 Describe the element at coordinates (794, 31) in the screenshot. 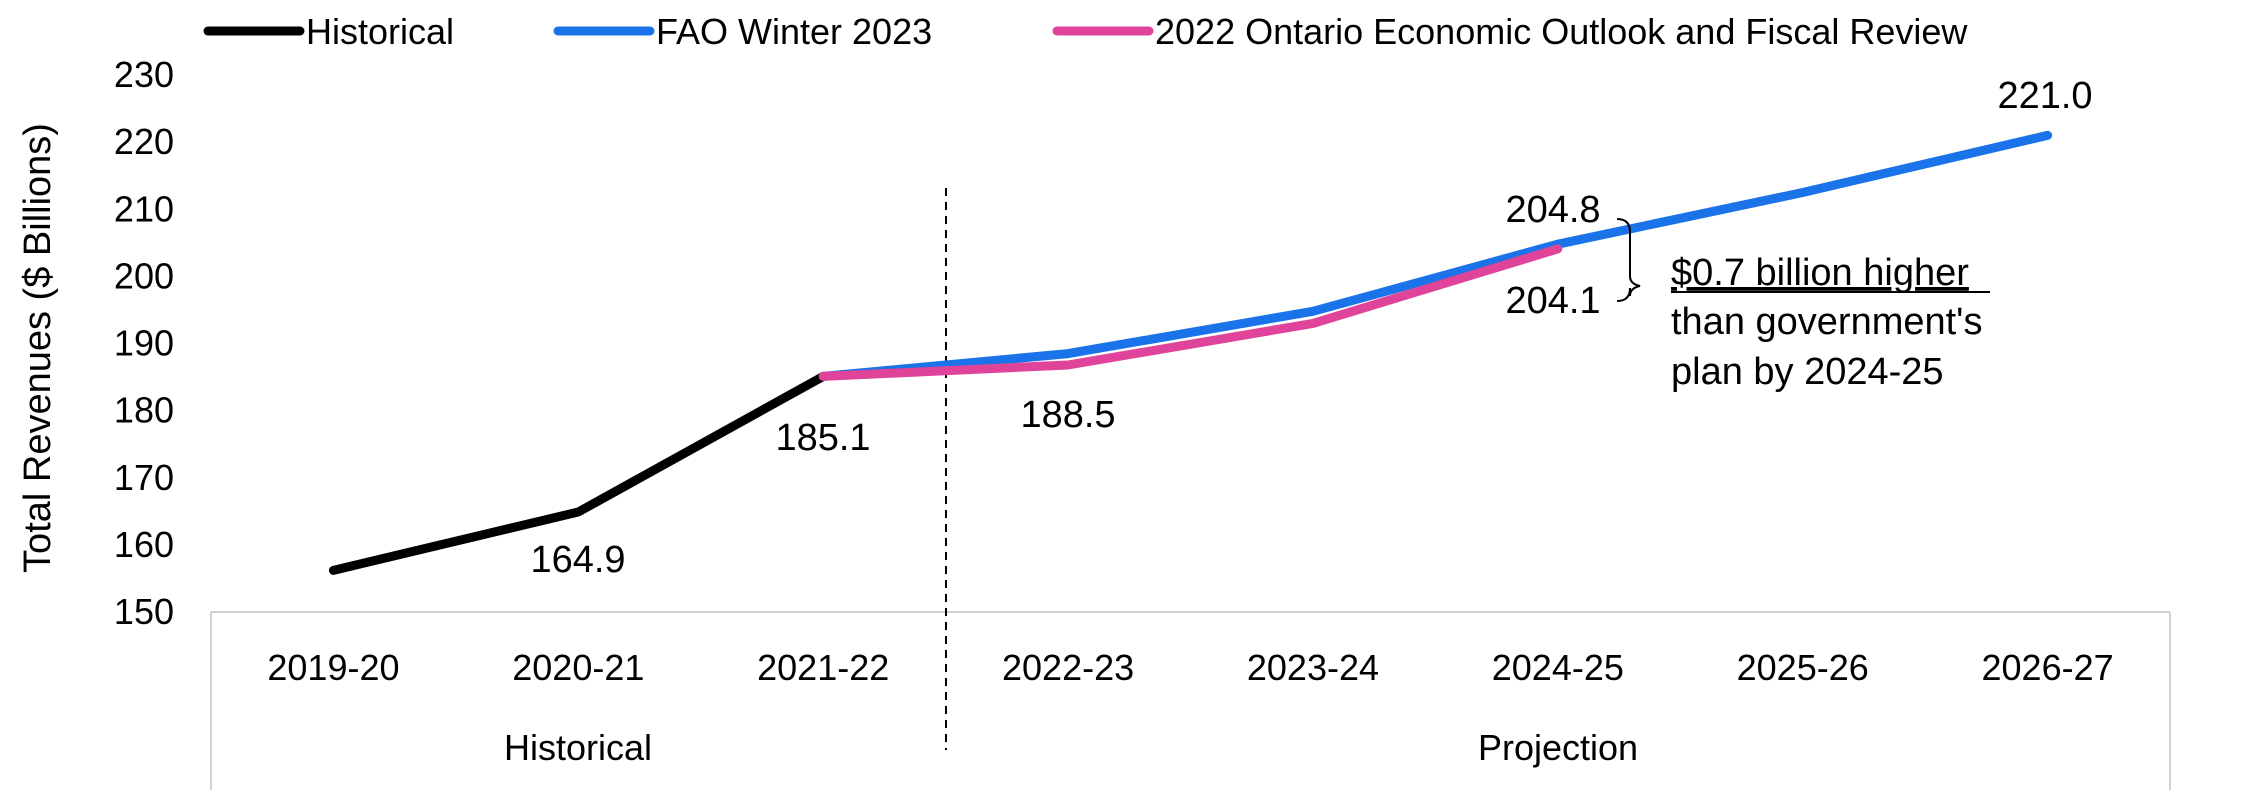

I see `legend-label-fao: FAO Winter 2023` at that location.